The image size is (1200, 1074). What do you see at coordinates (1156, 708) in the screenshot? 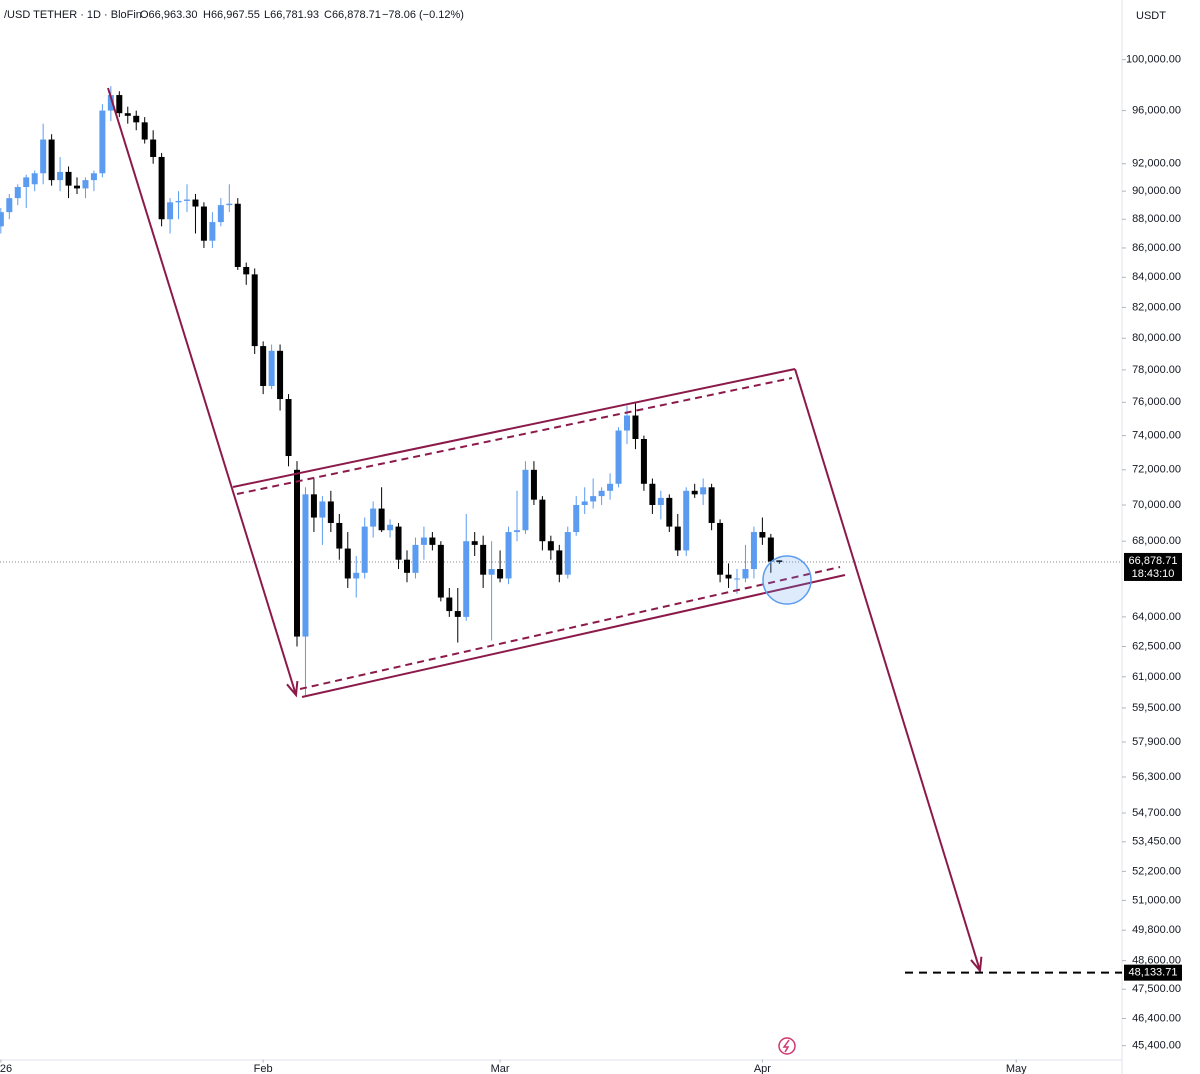
I see `y-tick-label: 59,500.00` at bounding box center [1156, 708].